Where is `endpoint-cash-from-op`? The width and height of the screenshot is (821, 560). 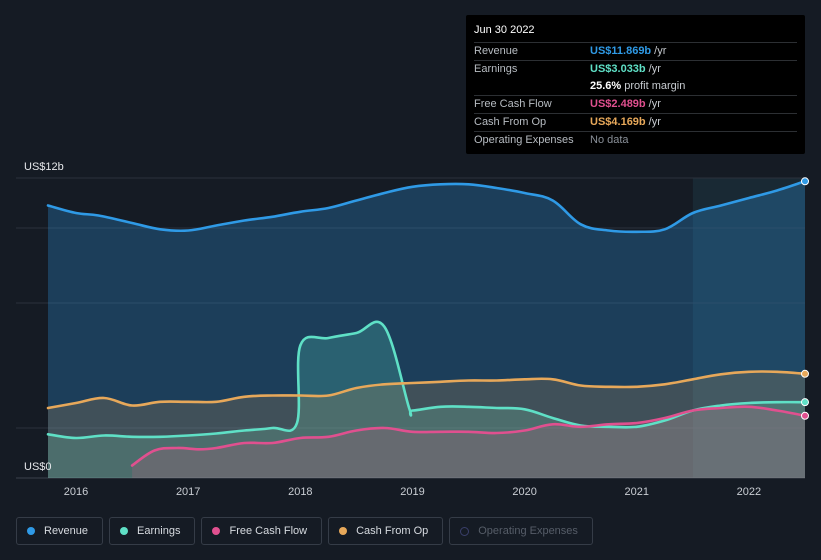
endpoint-cash-from-op is located at coordinates (805, 373).